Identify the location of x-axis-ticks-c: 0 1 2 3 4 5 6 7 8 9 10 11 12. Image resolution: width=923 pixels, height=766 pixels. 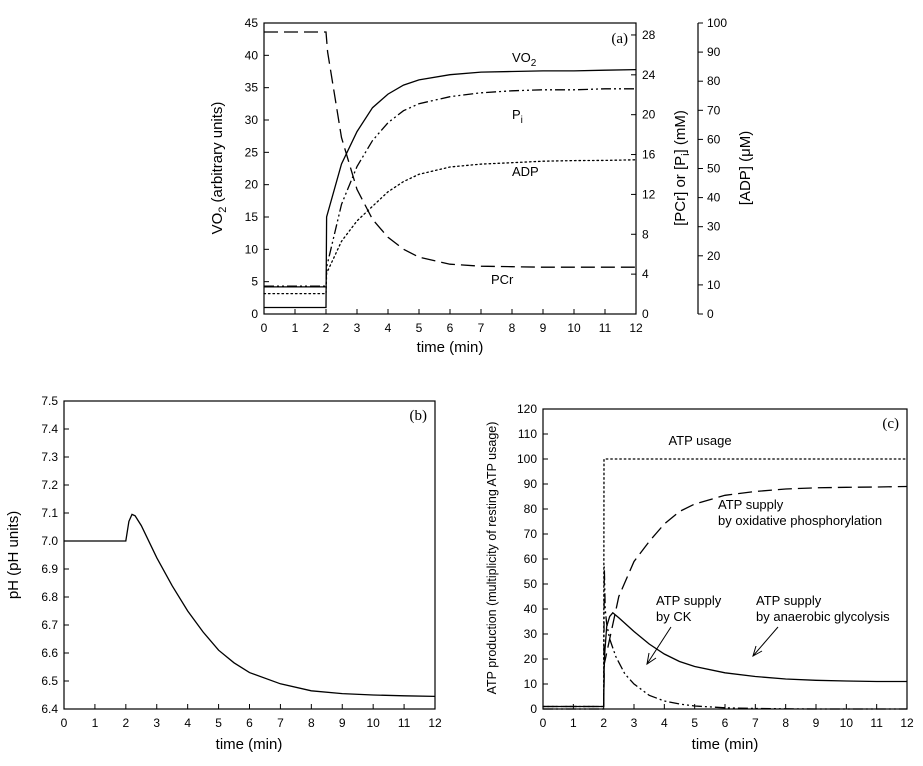
(727, 717).